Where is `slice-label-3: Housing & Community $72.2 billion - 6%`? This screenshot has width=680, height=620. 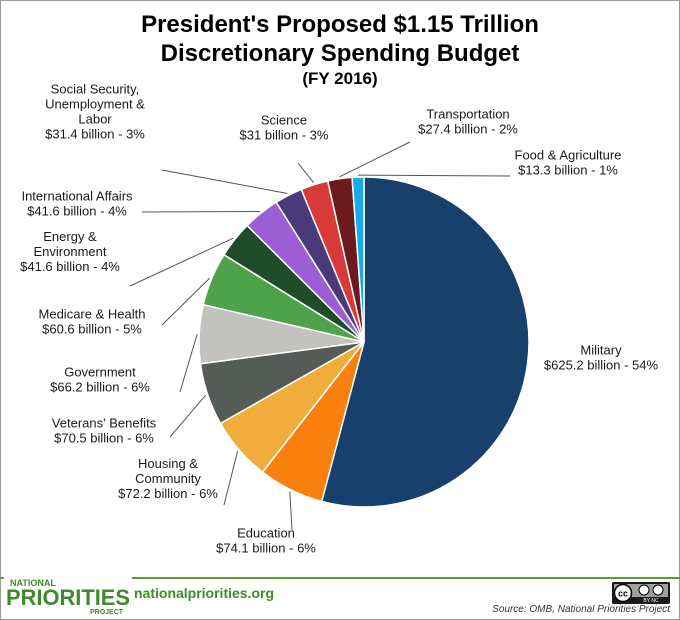
slice-label-3: Housing & Community $72.2 billion - 6% is located at coordinates (168, 478).